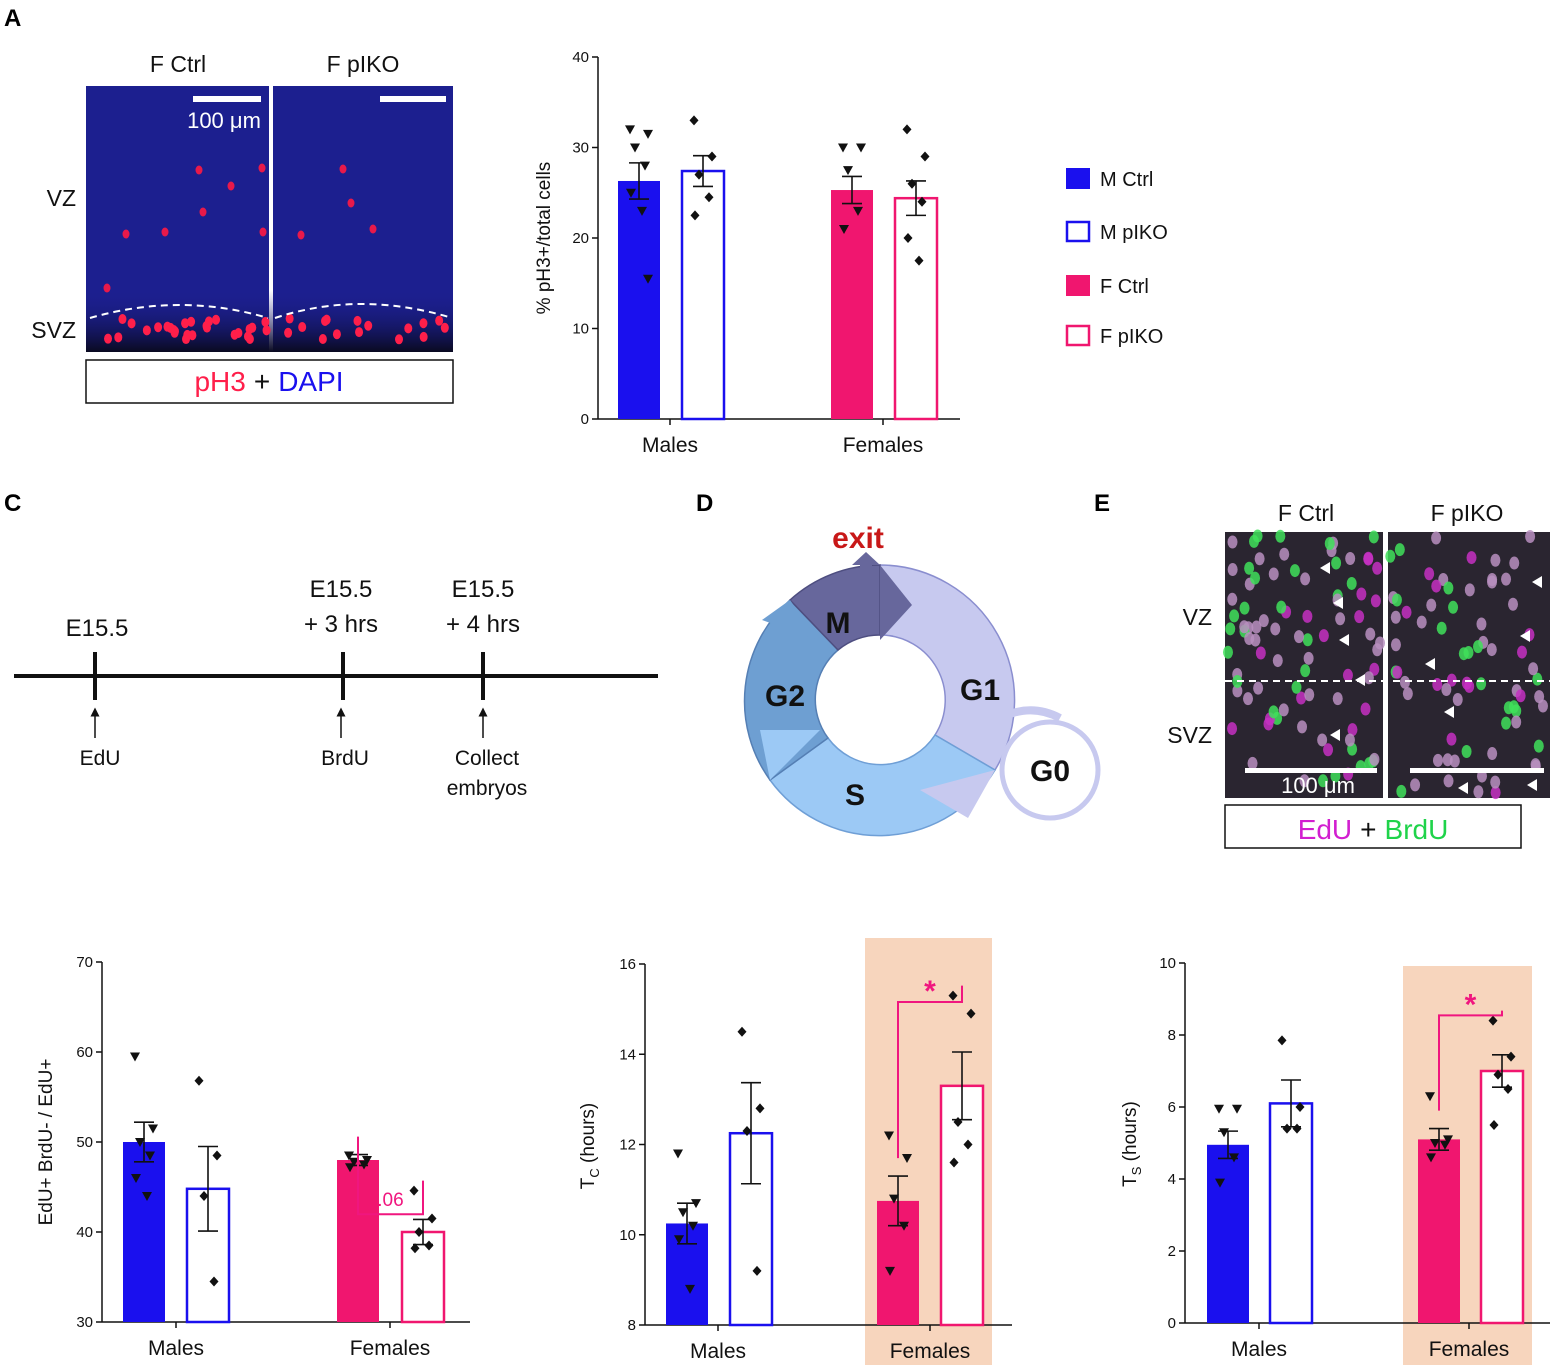 The image size is (1550, 1365). What do you see at coordinates (1035, 714) in the screenshot?
I see `g0-branch-arrow` at bounding box center [1035, 714].